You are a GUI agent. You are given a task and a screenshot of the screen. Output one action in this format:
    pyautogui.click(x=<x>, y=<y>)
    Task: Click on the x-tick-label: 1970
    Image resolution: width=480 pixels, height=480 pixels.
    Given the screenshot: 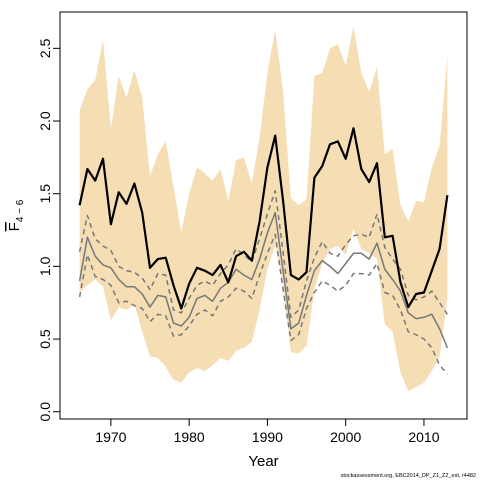 What is the action you would take?
    pyautogui.click(x=110, y=437)
    